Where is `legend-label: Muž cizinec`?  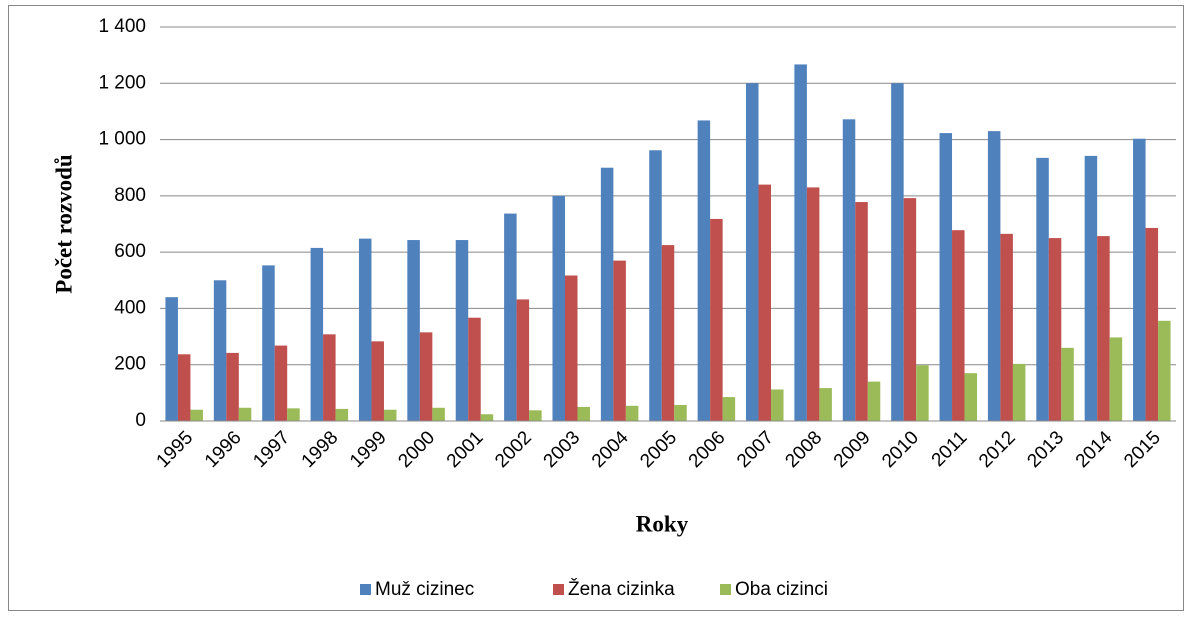
legend-label: Muž cizinec is located at coordinates (424, 589).